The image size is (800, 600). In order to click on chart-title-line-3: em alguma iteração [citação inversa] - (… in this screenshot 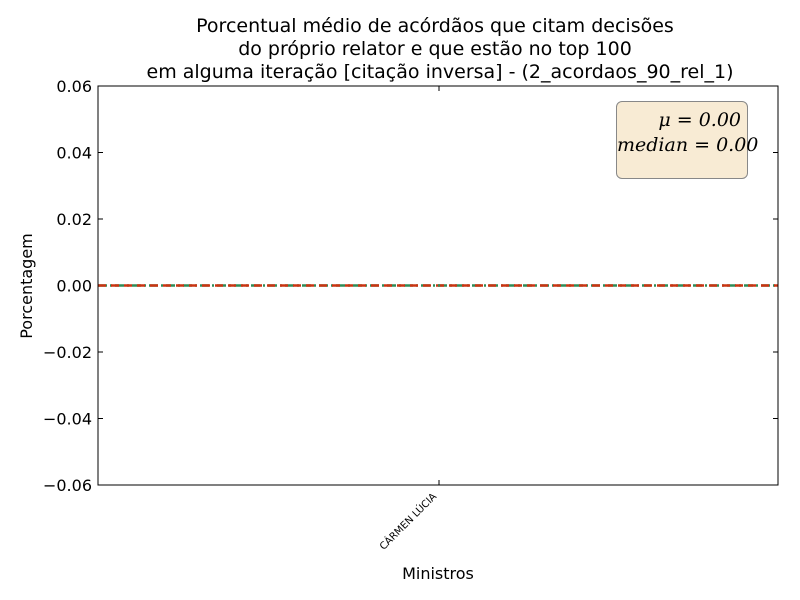, I will do `click(440, 72)`.